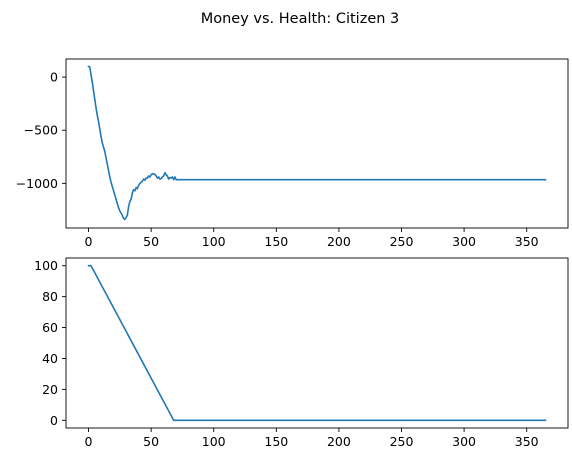  What do you see at coordinates (54, 420) in the screenshot?
I see `health-y-tick-label: 0` at bounding box center [54, 420].